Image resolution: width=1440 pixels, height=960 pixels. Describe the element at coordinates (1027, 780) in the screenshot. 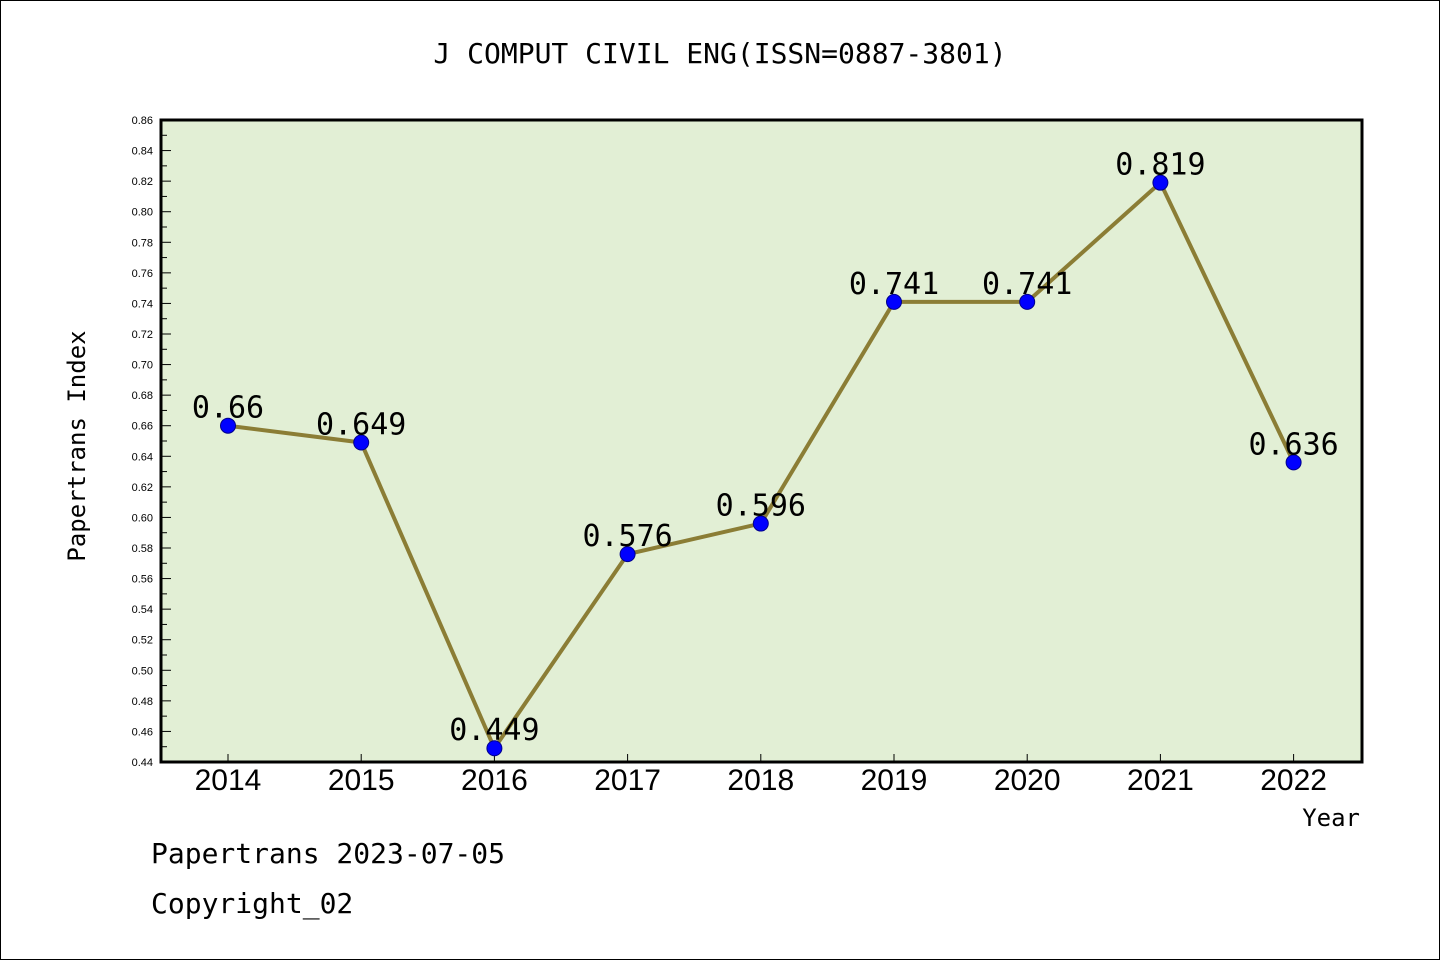

I see `x-tick-label: 2020` at that location.